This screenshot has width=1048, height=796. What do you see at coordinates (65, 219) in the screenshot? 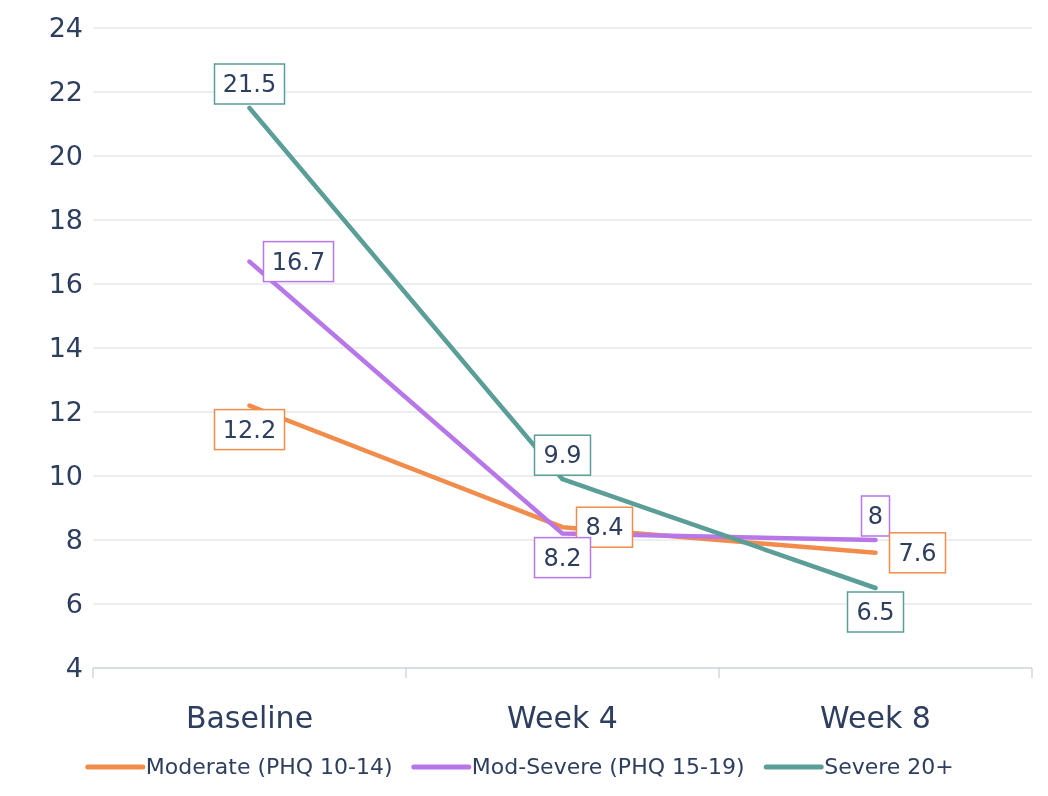
I see `y-tick-label: 18` at bounding box center [65, 219].